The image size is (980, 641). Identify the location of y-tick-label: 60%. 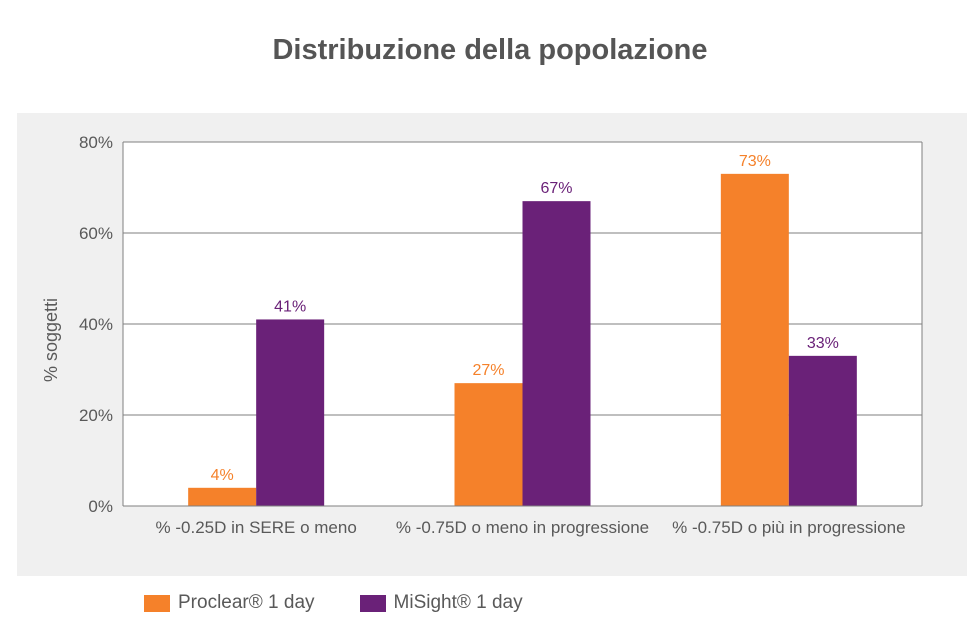
(96, 233).